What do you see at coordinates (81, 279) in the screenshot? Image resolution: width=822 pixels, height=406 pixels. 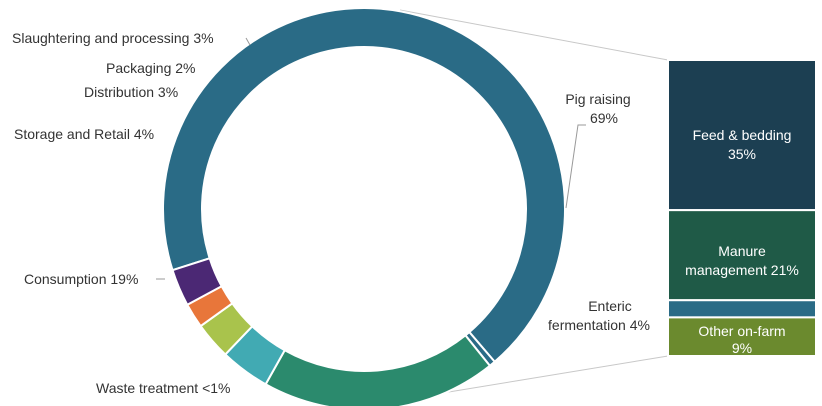 I see `label-consumption: Consumption 19%` at bounding box center [81, 279].